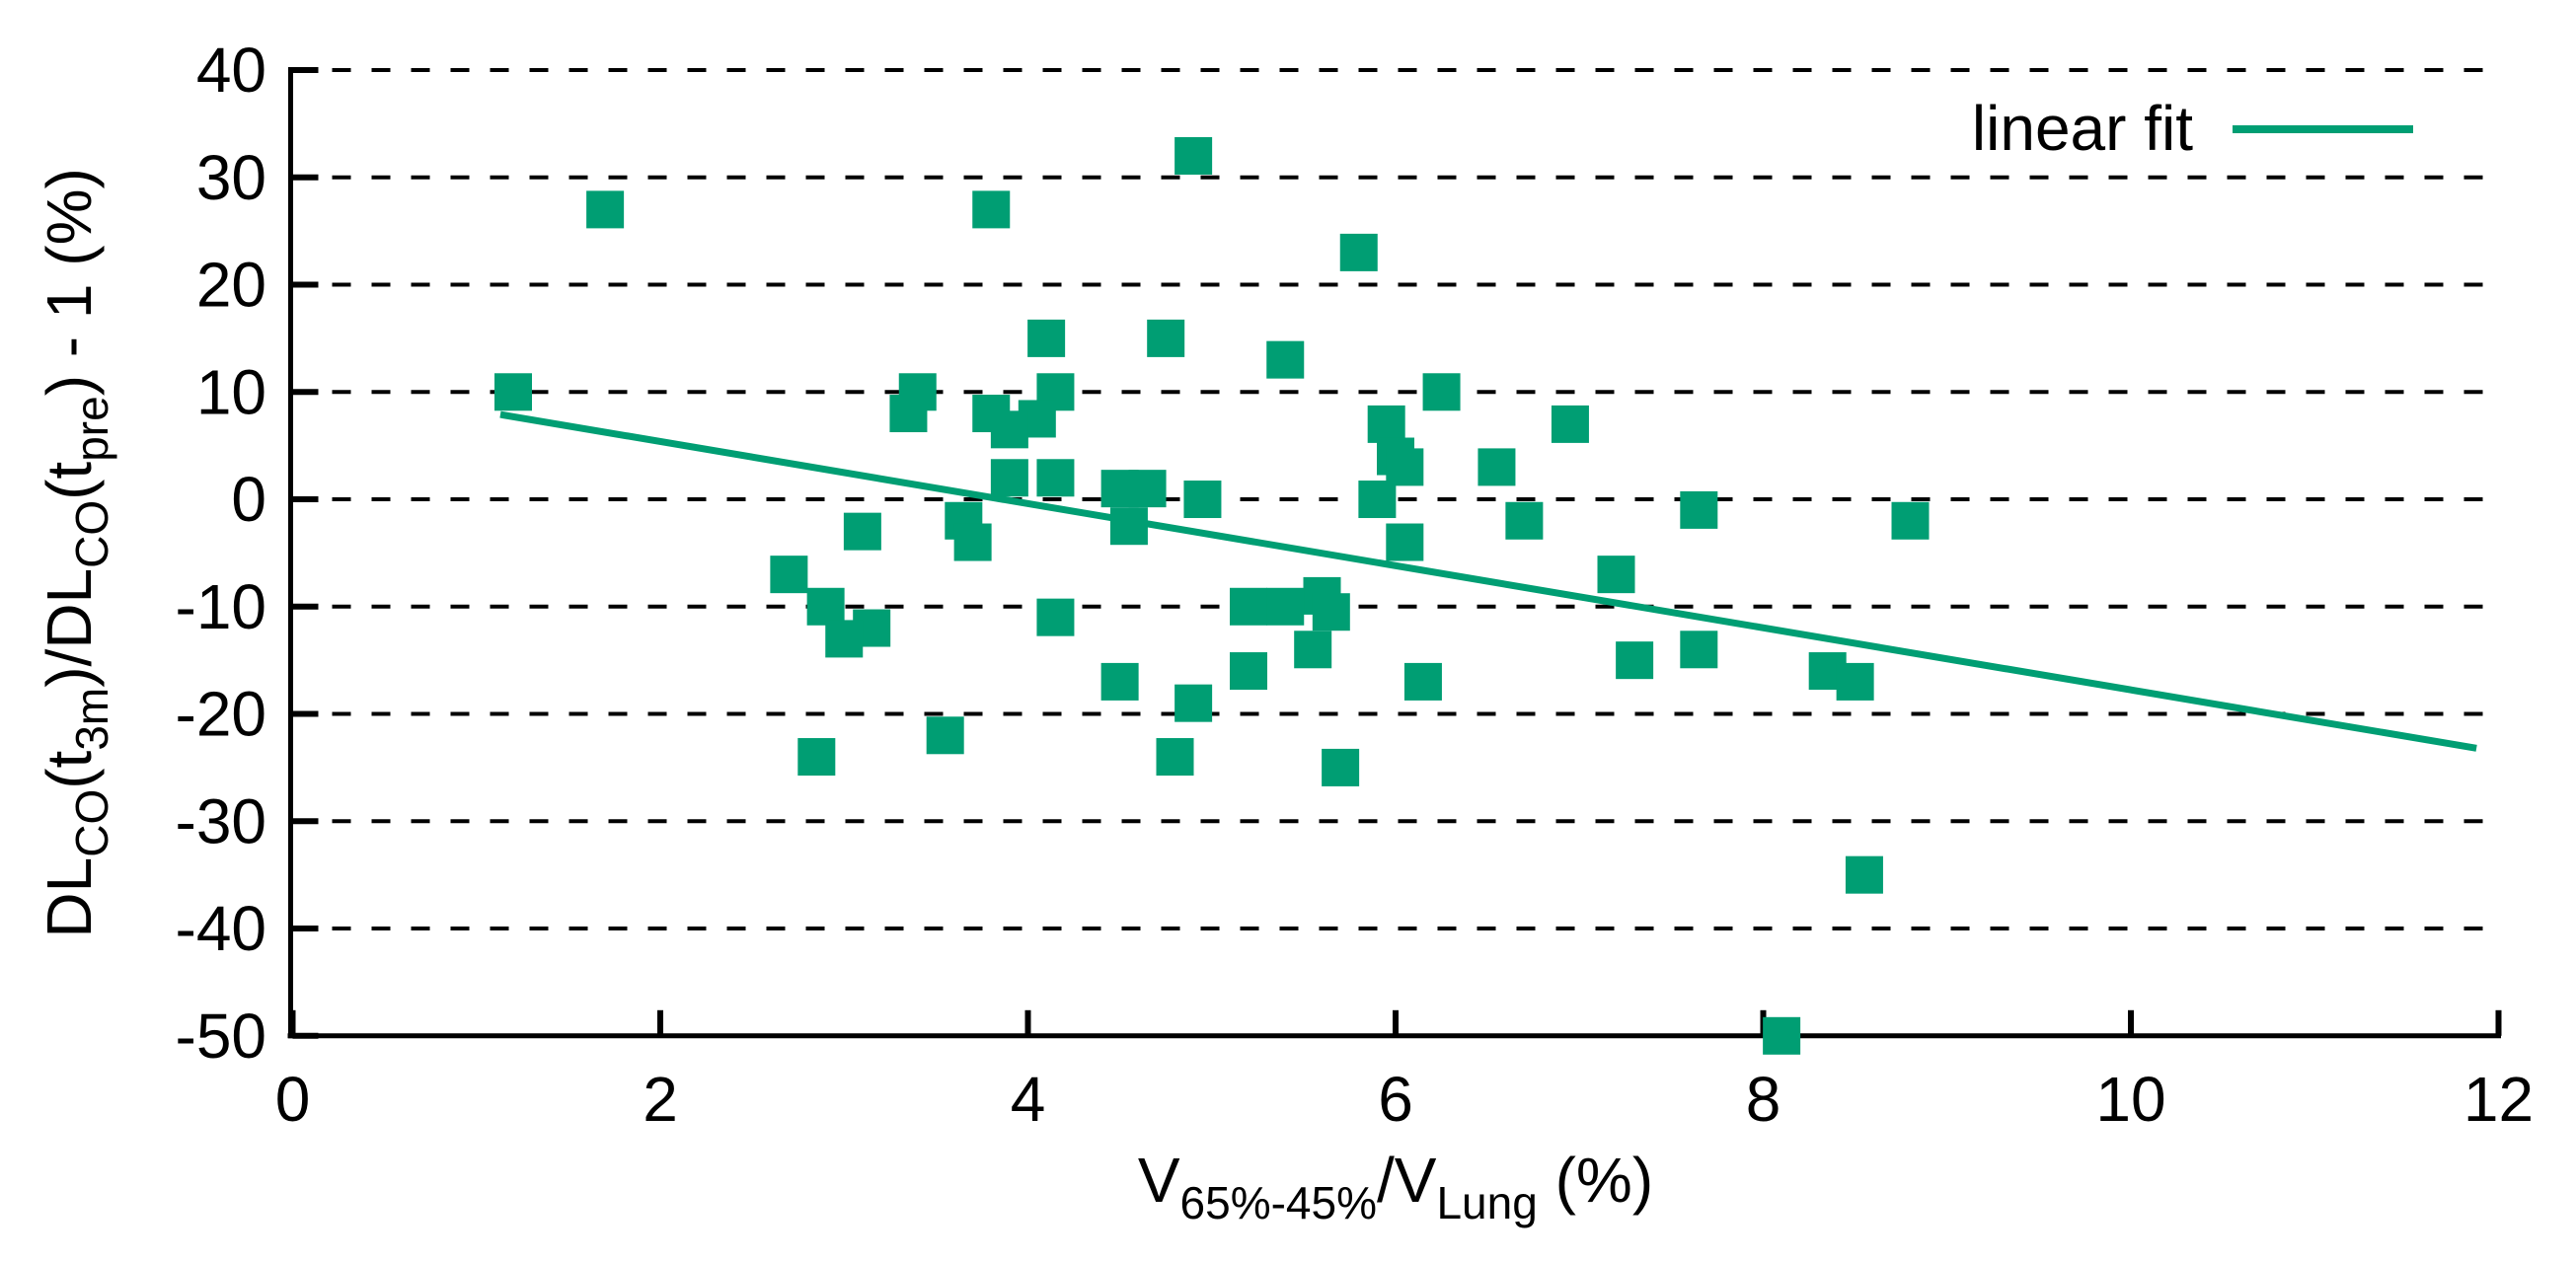 This screenshot has height=1262, width=2576. I want to click on y-tick-label-40: 40, so click(231, 71).